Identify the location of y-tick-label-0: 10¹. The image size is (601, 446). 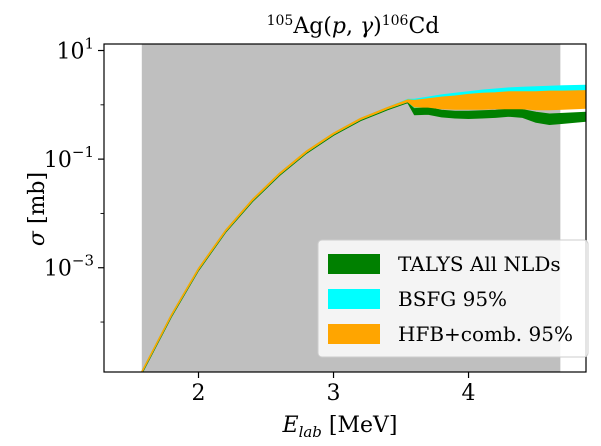
(75, 50).